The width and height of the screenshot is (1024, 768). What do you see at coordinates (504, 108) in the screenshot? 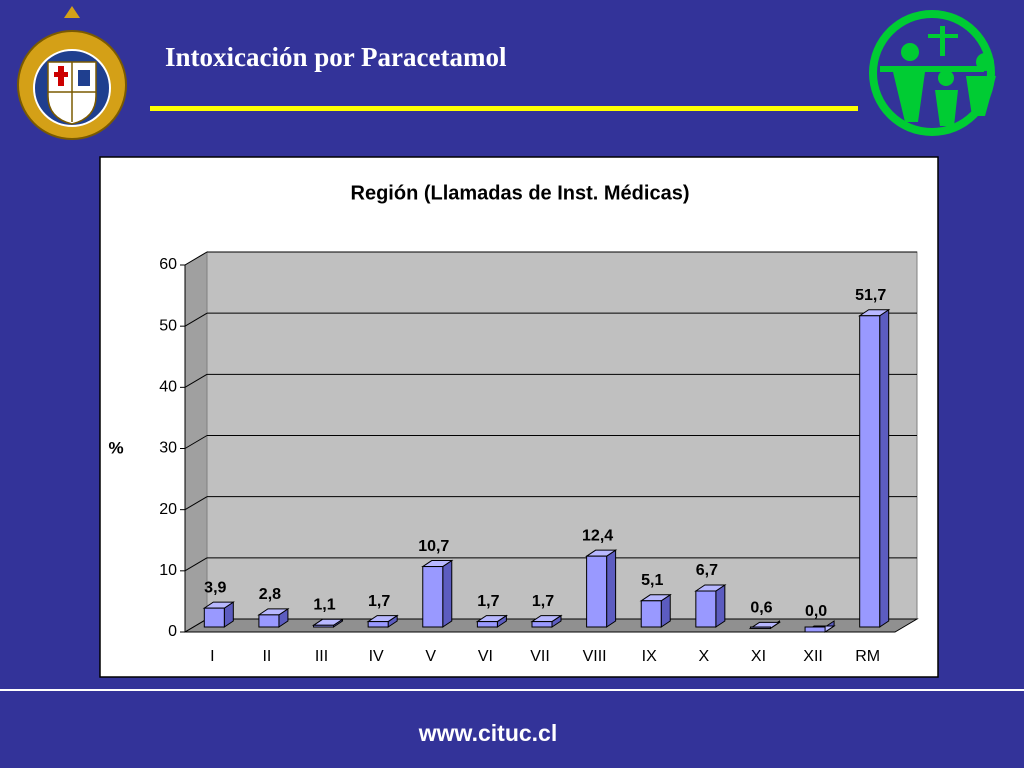
I see `title-underline` at bounding box center [504, 108].